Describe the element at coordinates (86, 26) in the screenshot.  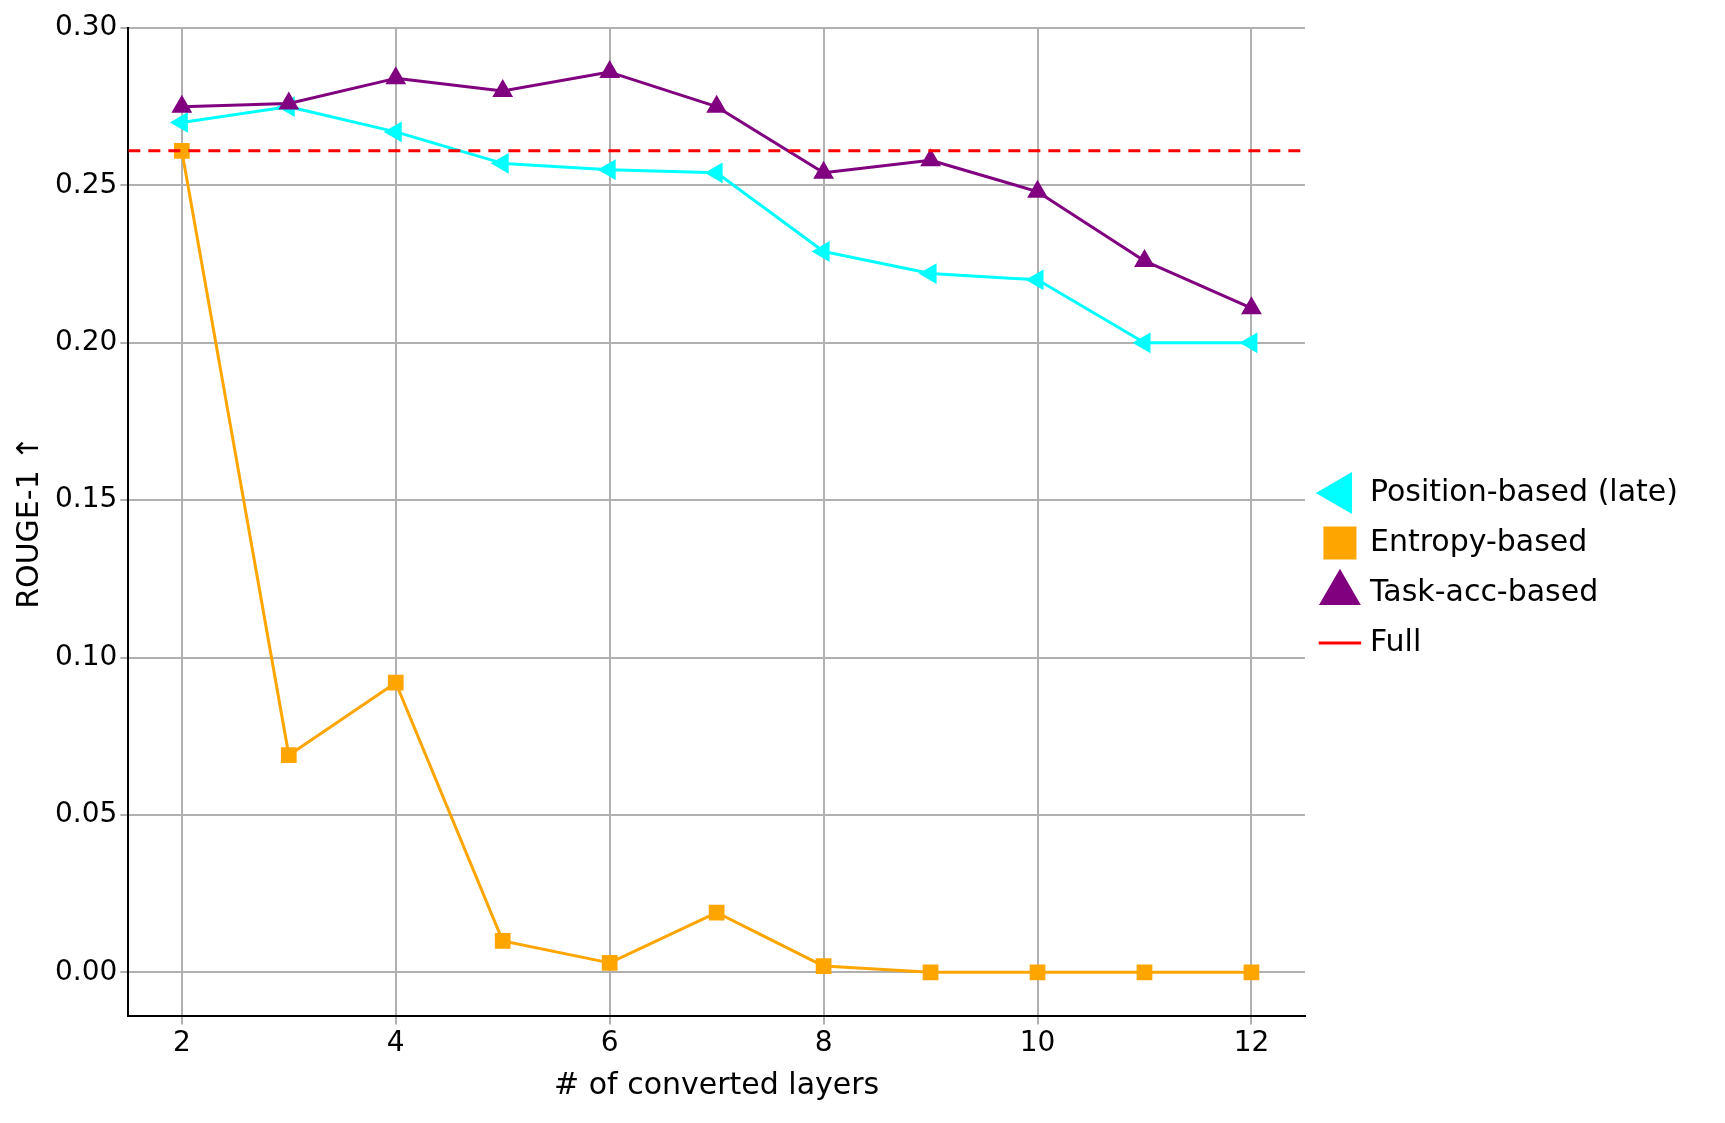
I see `y-tick-label: 0.30` at that location.